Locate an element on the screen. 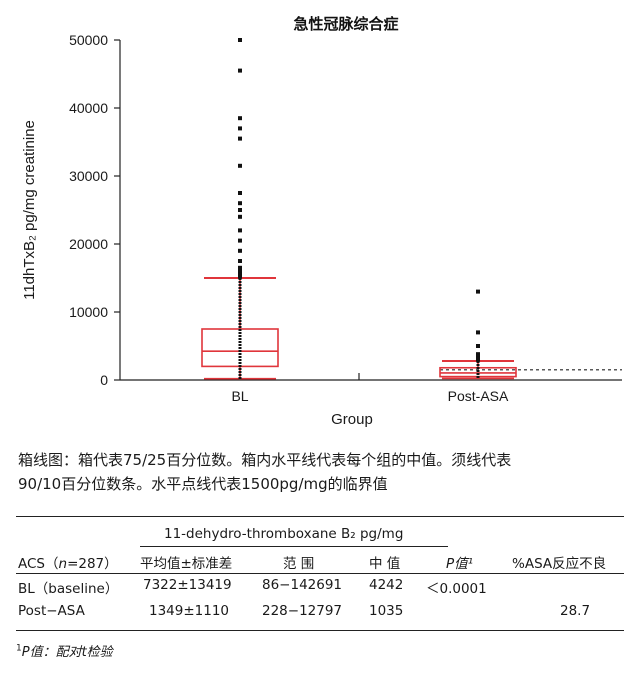 The image size is (640, 674). table-footnote: 1P值：配对t检验 is located at coordinates (64, 650).